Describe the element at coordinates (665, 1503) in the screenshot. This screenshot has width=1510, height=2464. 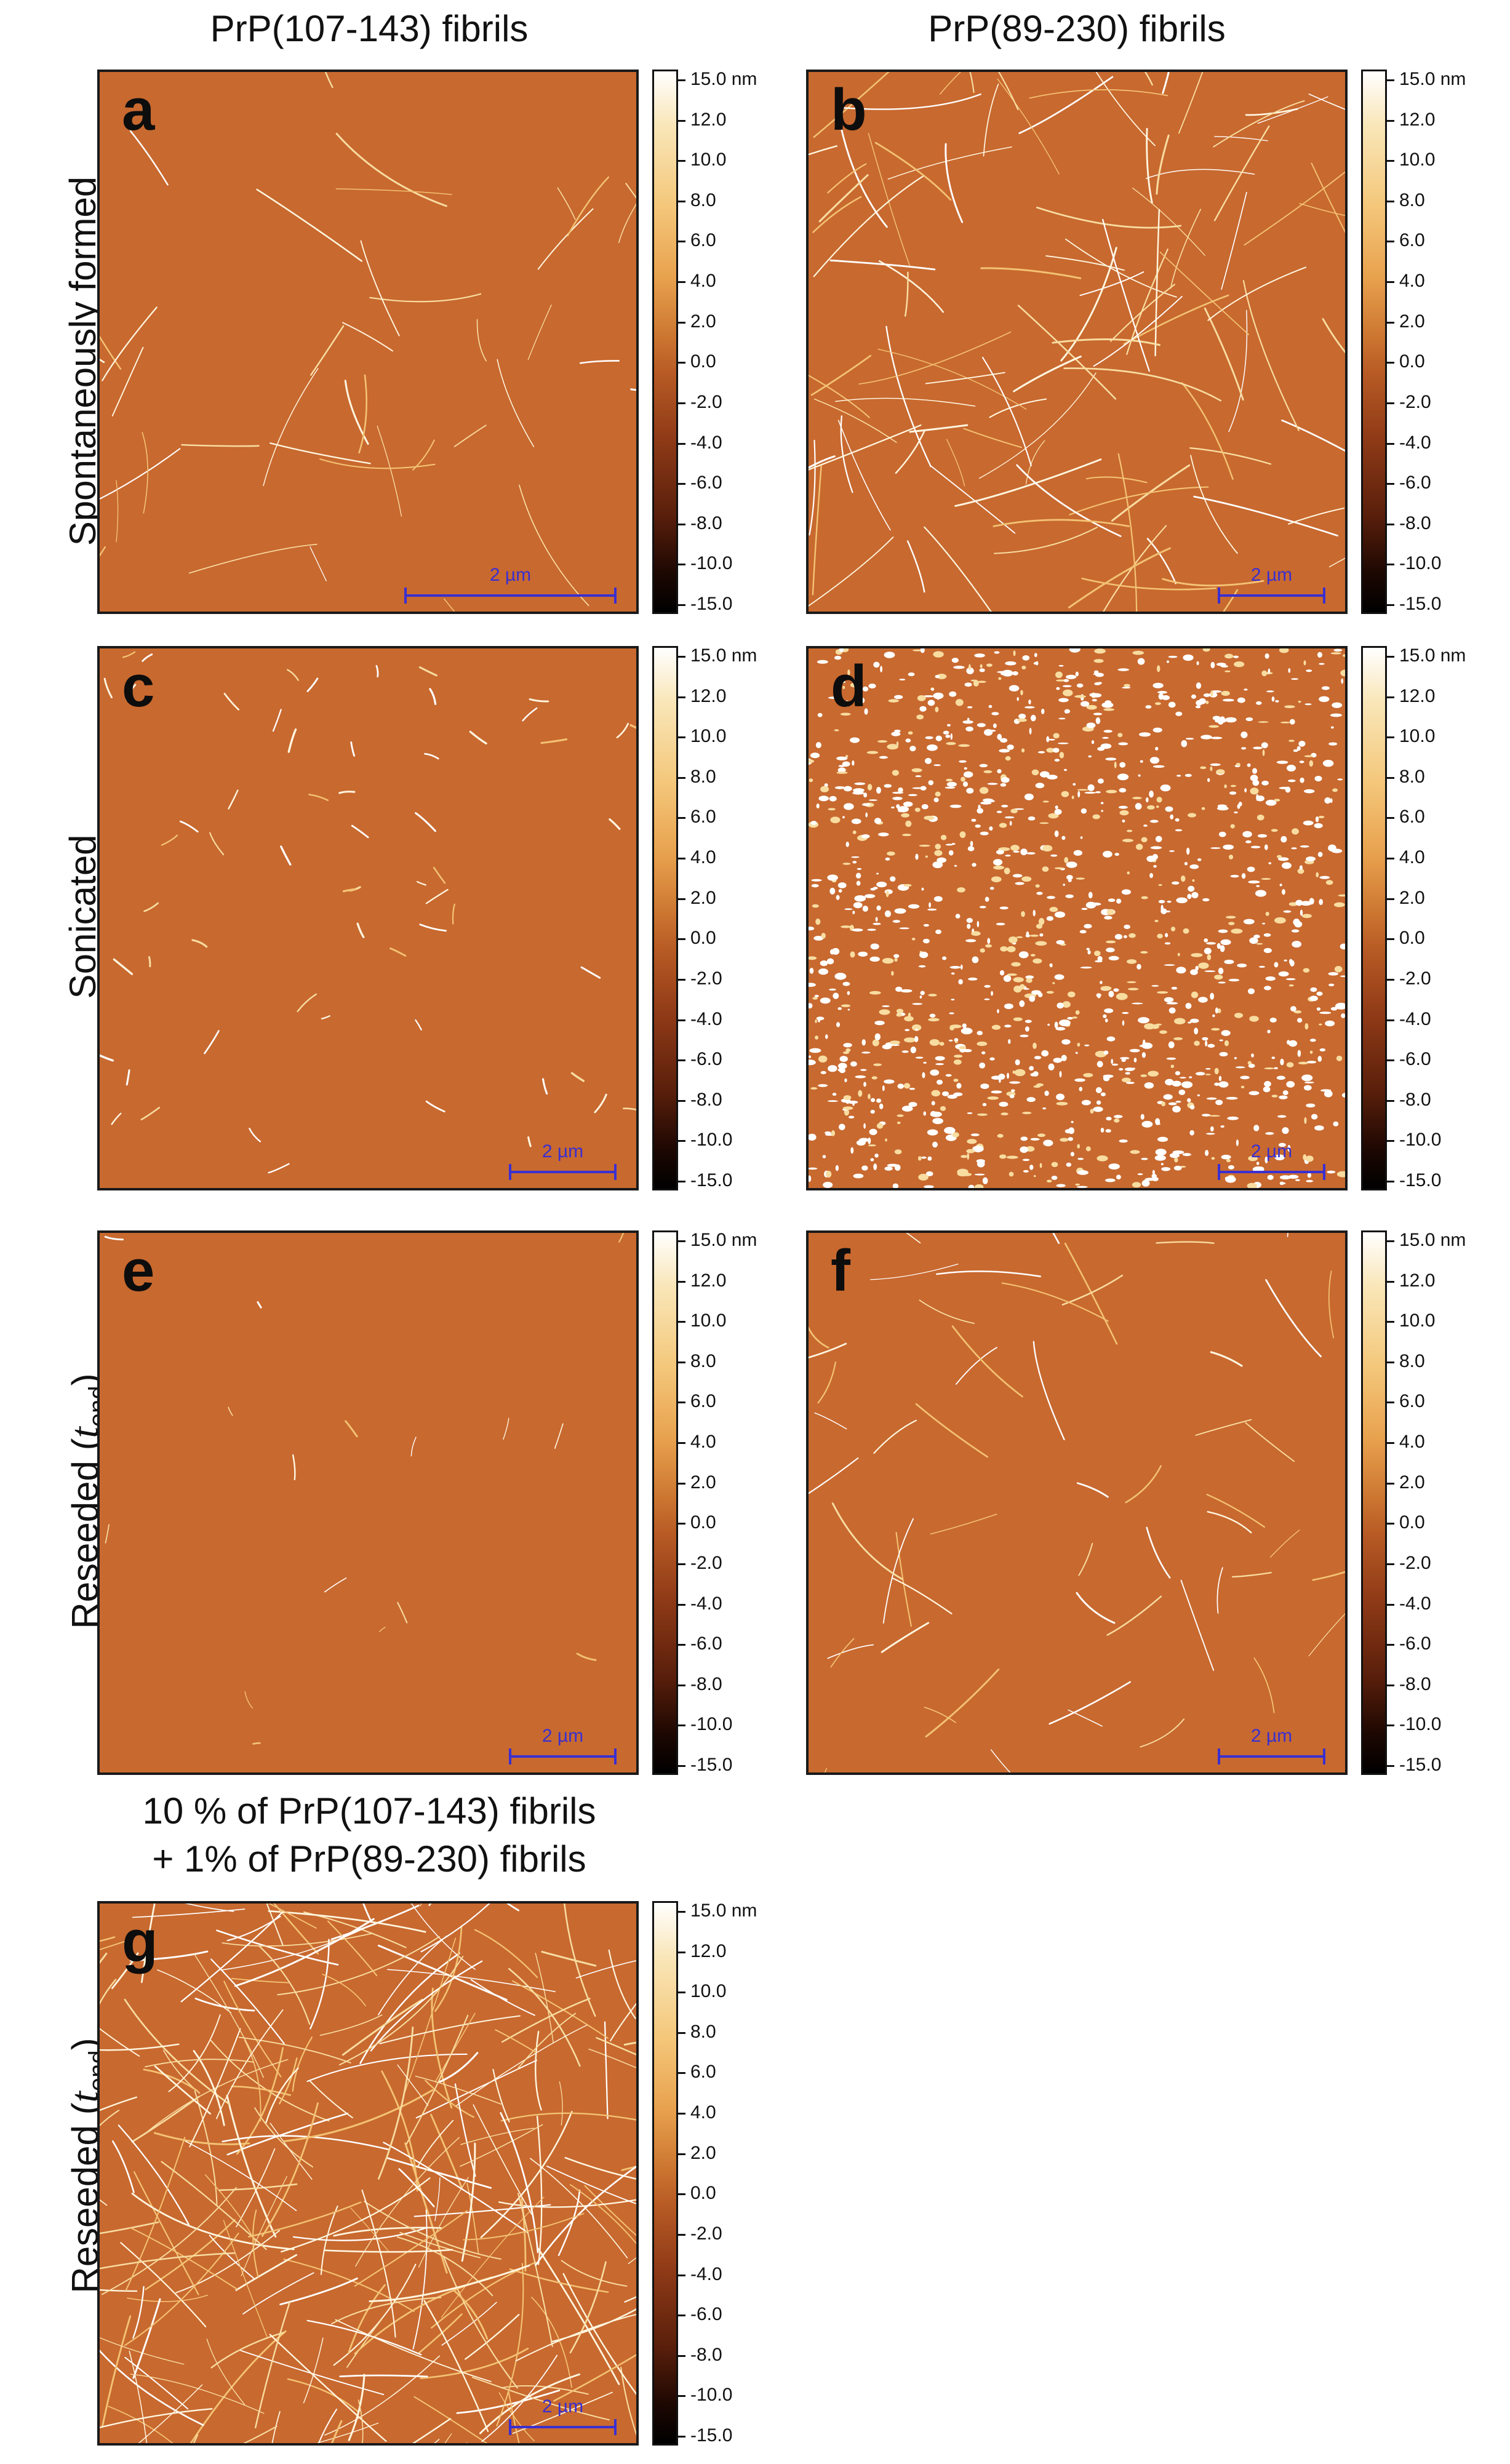
I see `colorbar-e` at that location.